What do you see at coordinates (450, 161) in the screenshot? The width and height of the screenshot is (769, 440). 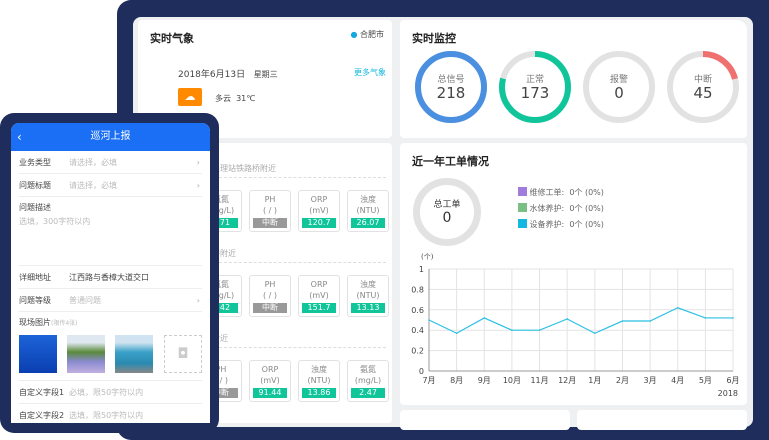 I see `orders-title: 近一年工单情况` at bounding box center [450, 161].